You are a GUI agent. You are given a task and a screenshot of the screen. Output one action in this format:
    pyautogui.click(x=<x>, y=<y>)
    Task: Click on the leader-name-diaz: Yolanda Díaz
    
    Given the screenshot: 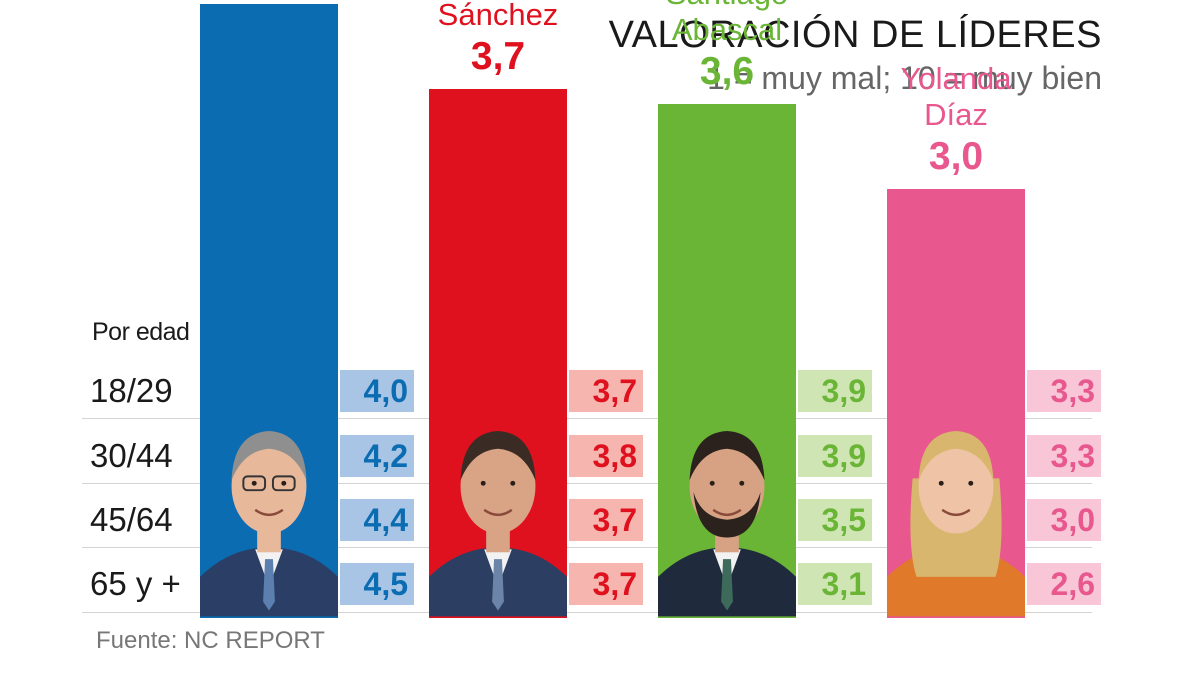 What is the action you would take?
    pyautogui.click(x=956, y=96)
    